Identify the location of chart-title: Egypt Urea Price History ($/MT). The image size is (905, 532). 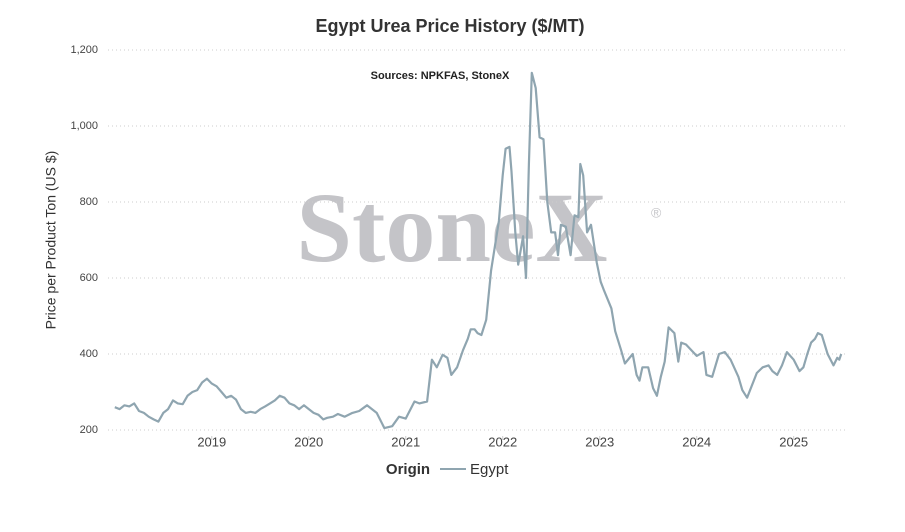
(449, 26).